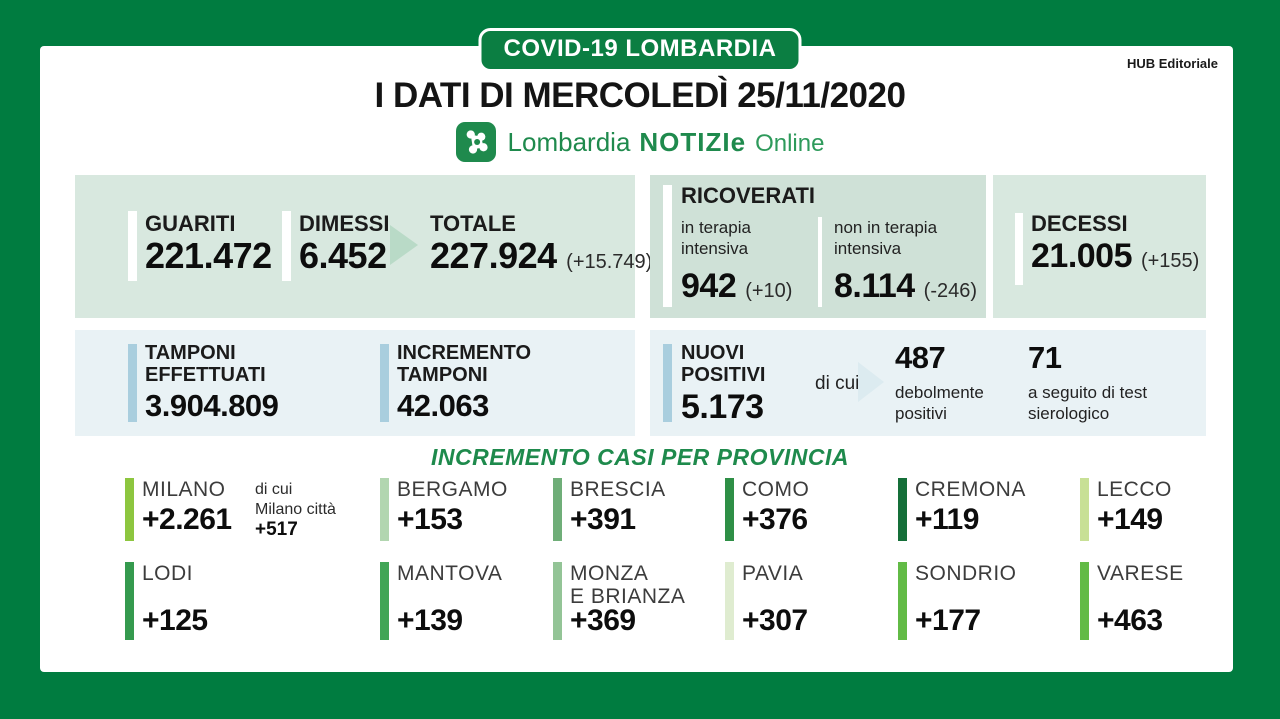  I want to click on milano-note-line1: di cui, so click(274, 489).